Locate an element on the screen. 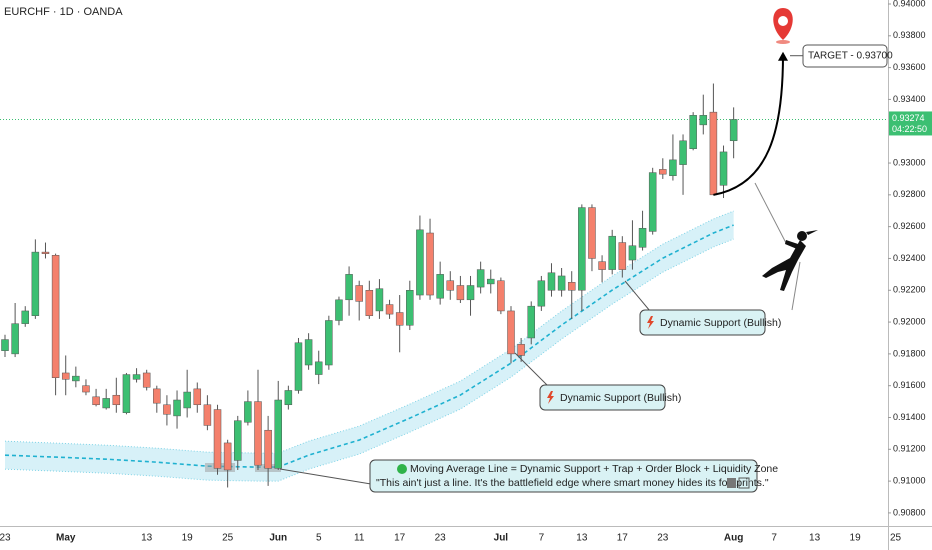 Image resolution: width=932 pixels, height=550 pixels. x-tick-label: 17 is located at coordinates (623, 538).